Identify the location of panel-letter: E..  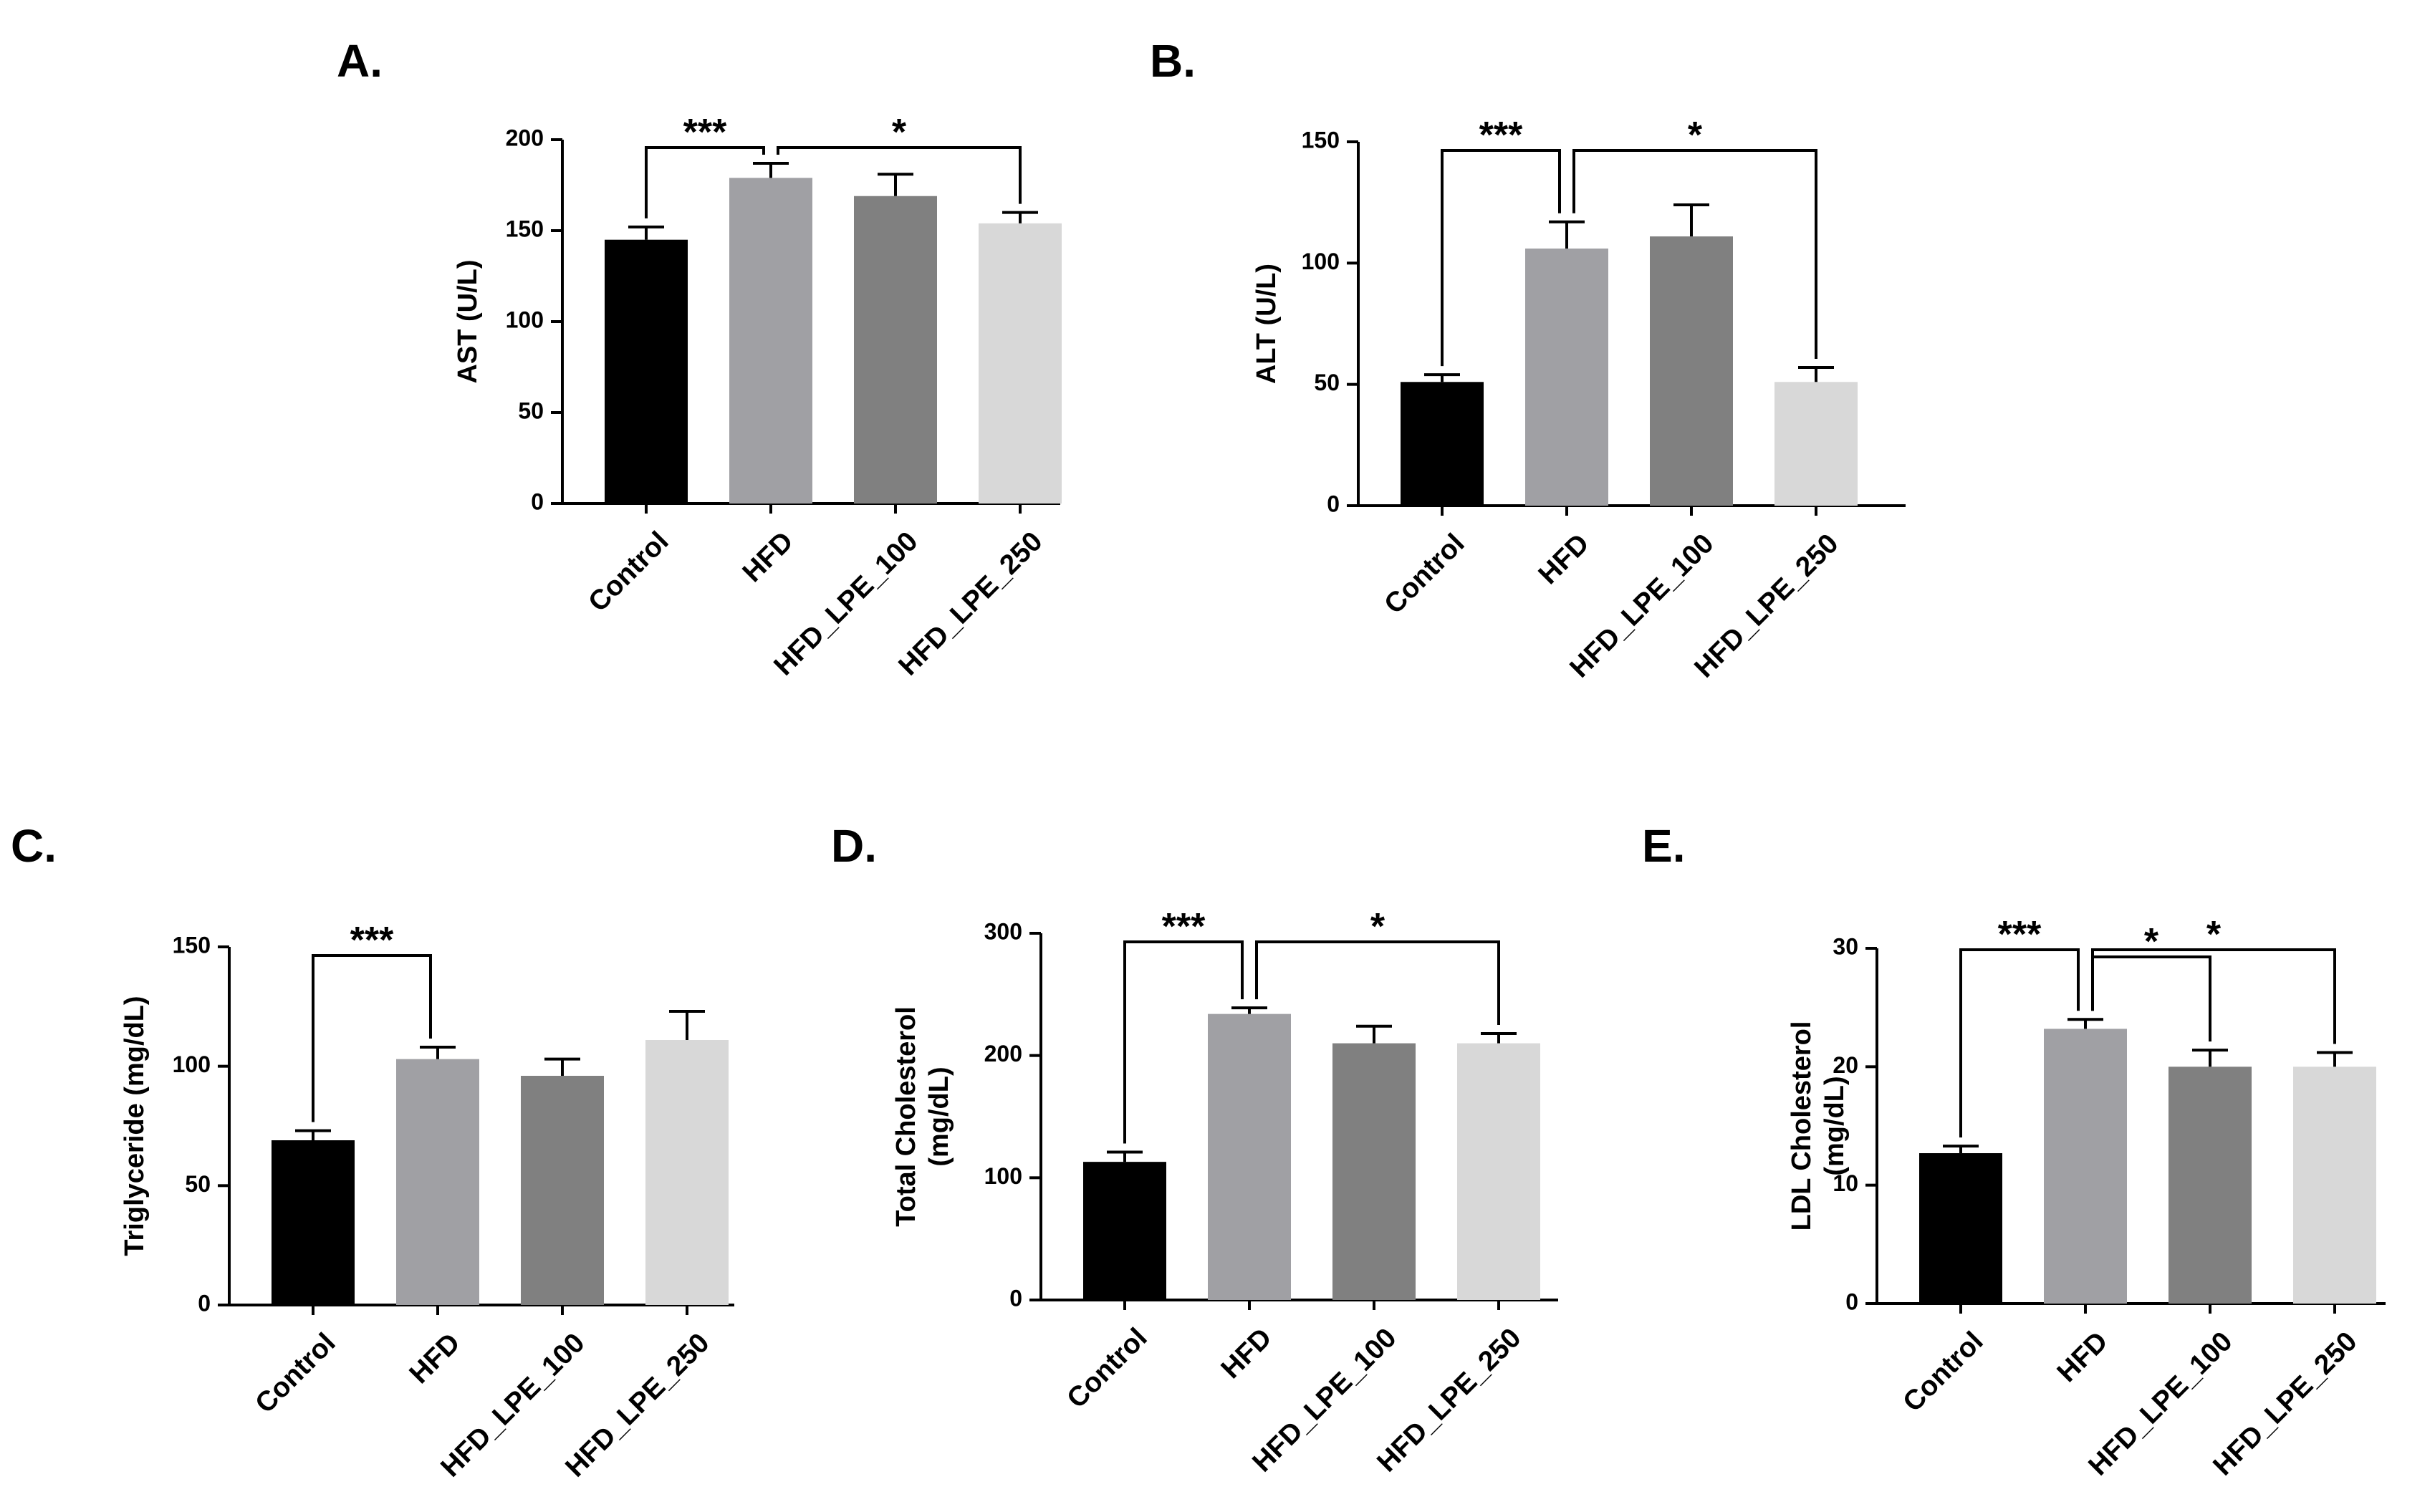
(1663, 846).